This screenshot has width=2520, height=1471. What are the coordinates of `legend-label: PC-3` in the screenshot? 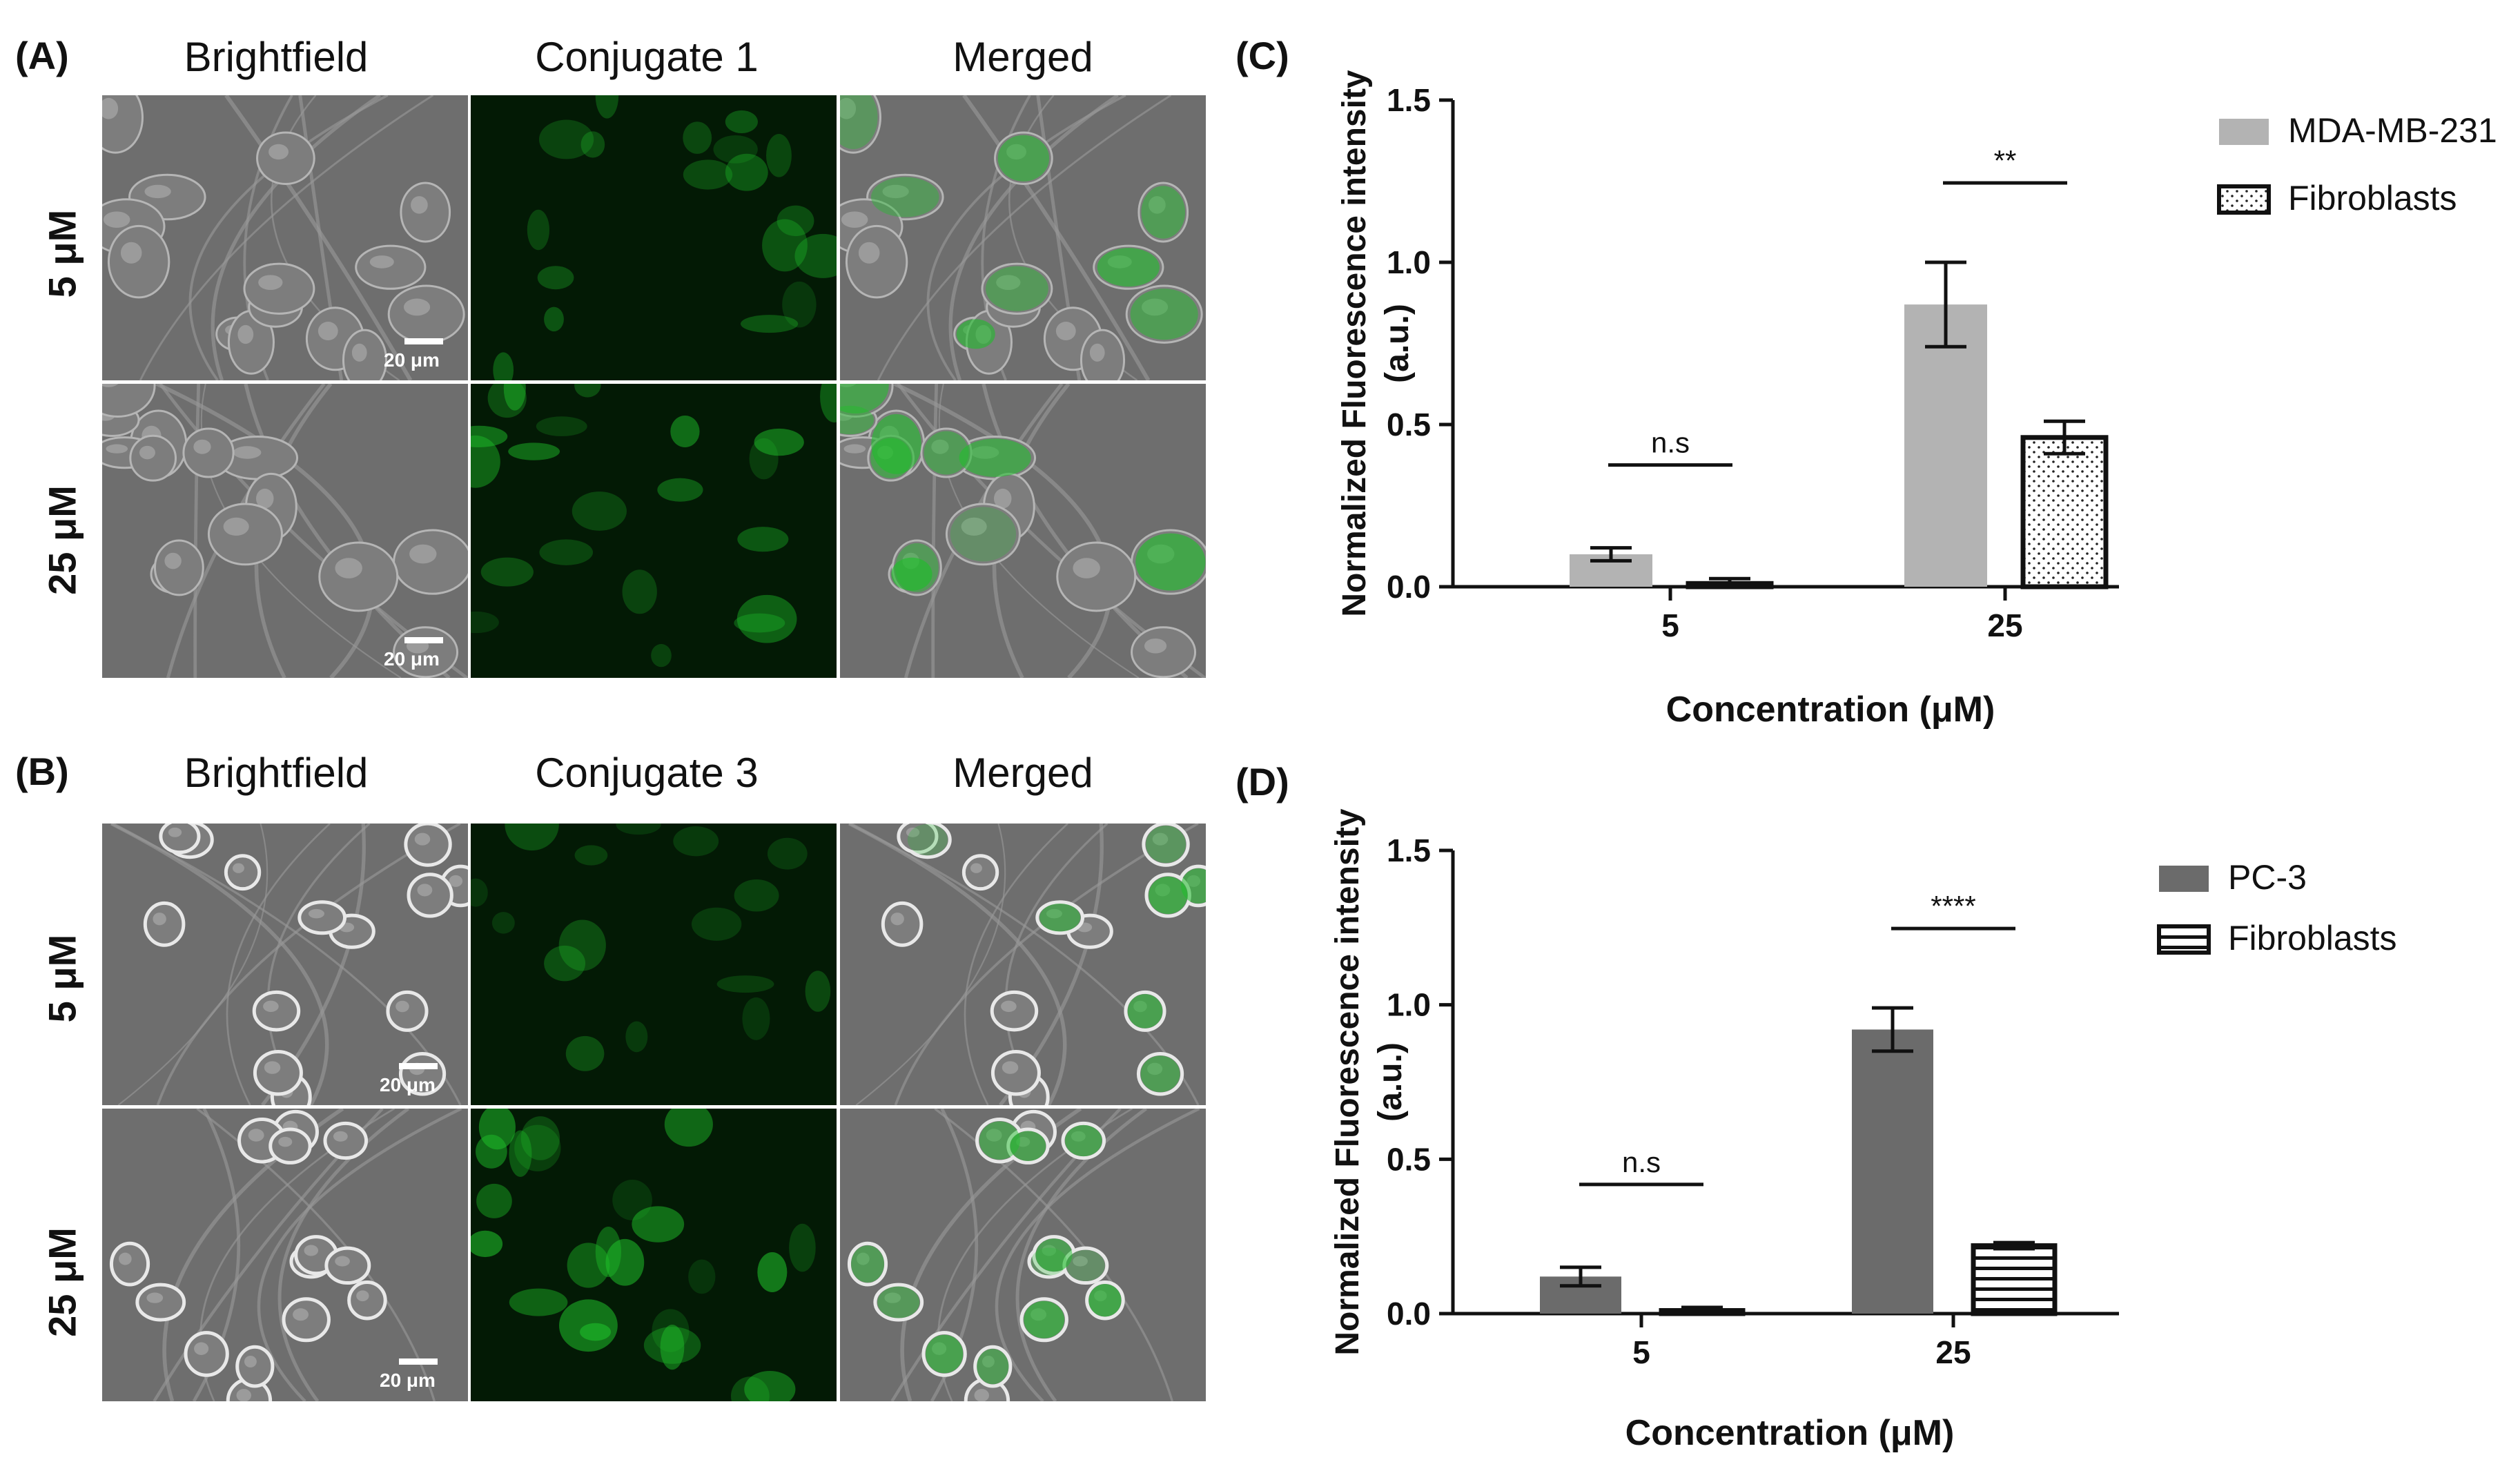 It's located at (2267, 878).